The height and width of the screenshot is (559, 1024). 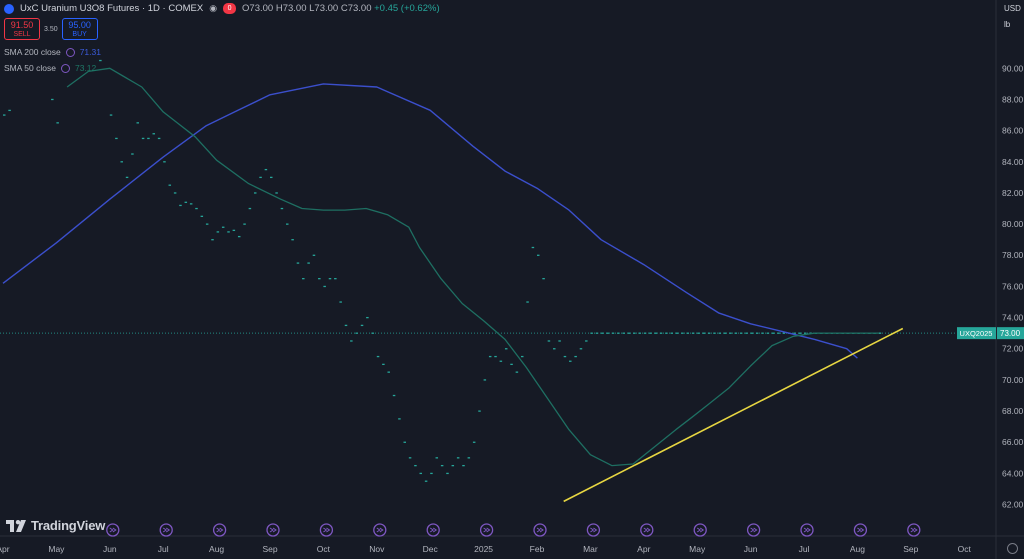 What do you see at coordinates (965, 549) in the screenshot?
I see `time-tick-label: Oct` at bounding box center [965, 549].